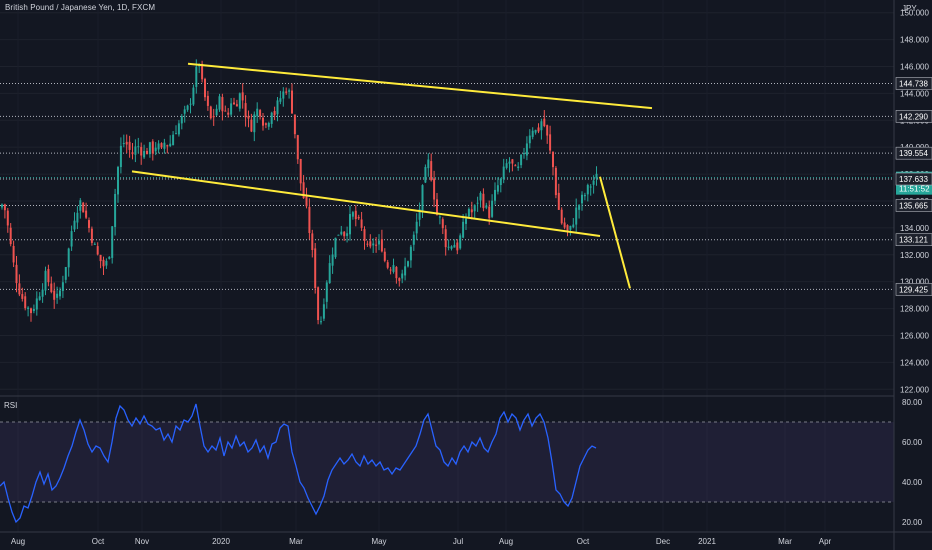 This screenshot has height=550, width=932. I want to click on chart-title: British Pound / Japanese Yen, 1D, FXCM, so click(80, 7).